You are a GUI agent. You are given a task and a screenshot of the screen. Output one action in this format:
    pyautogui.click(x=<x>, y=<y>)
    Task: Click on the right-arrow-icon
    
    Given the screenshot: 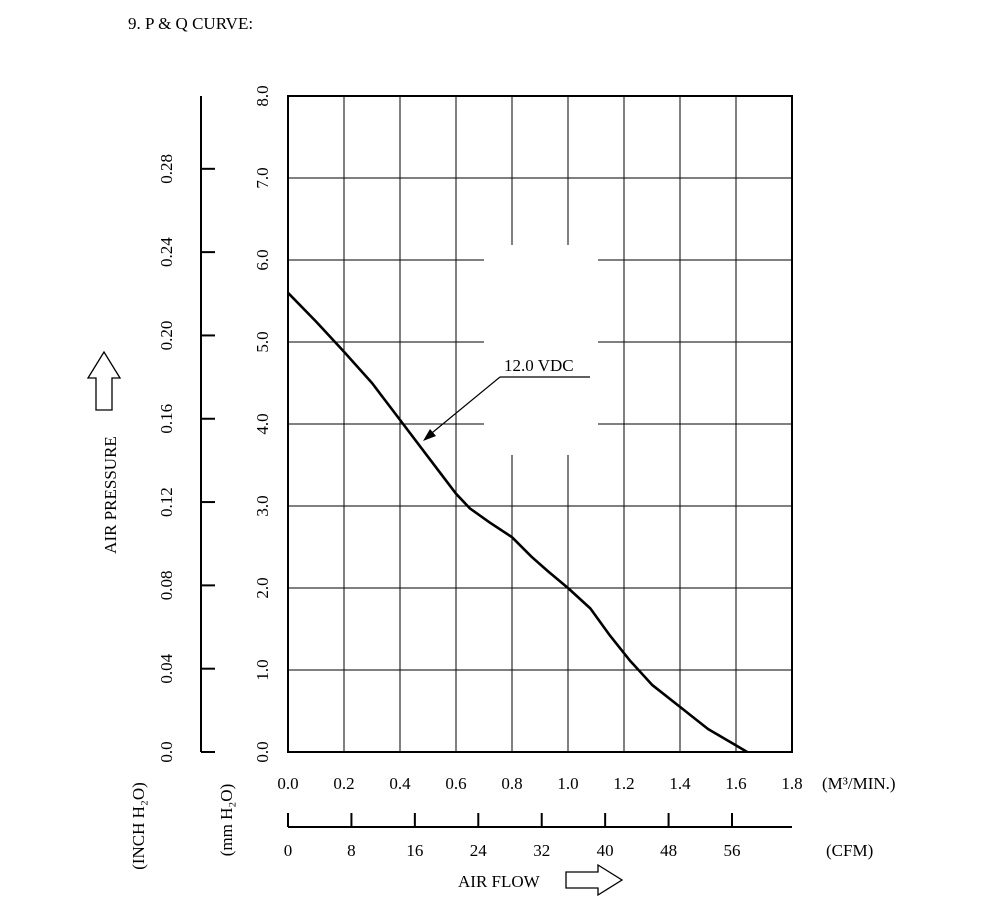 What is the action you would take?
    pyautogui.click(x=594, y=880)
    